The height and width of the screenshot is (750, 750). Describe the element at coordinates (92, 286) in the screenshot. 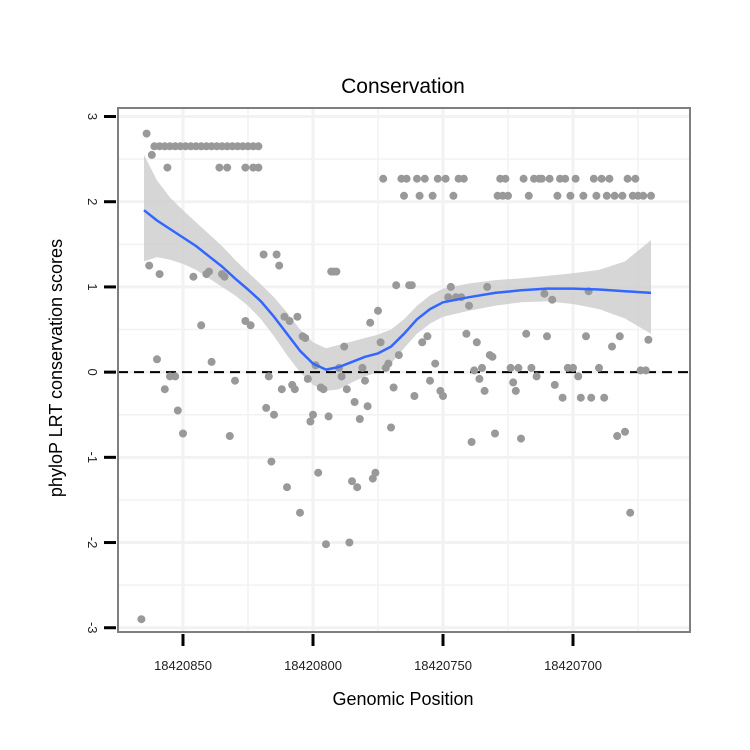

I see `y-tick-label: 1` at that location.